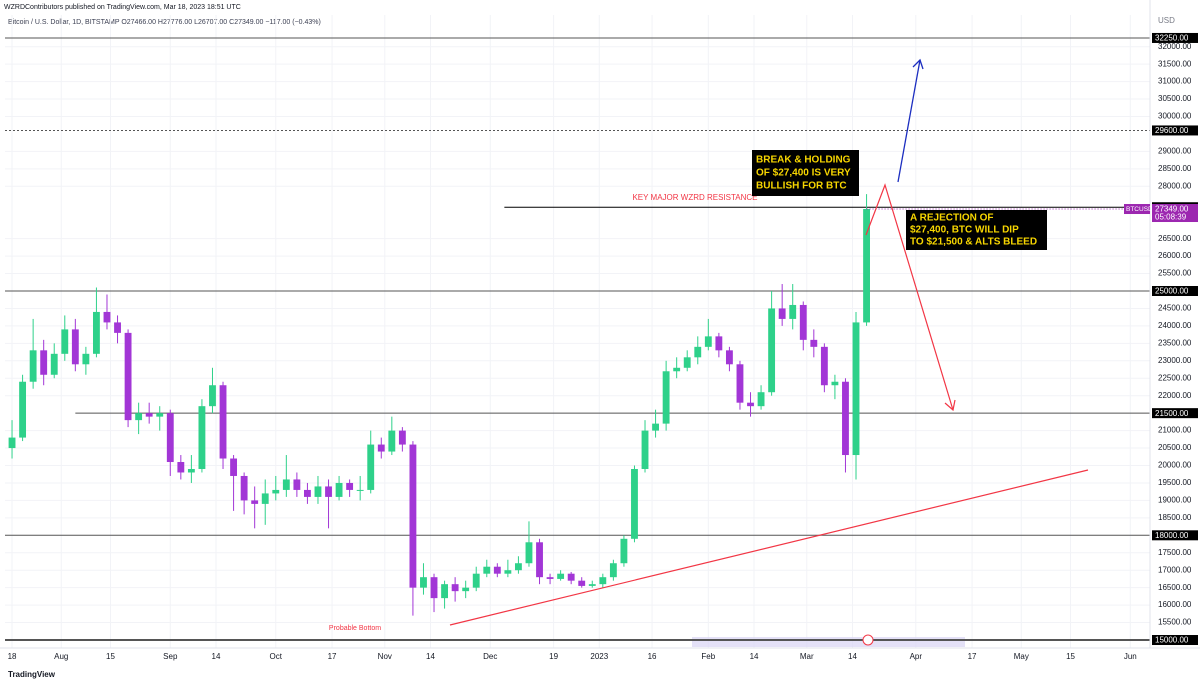 The image size is (1200, 688). Describe the element at coordinates (1175, 395) in the screenshot. I see `y-tick-label: 22000.00` at that location.